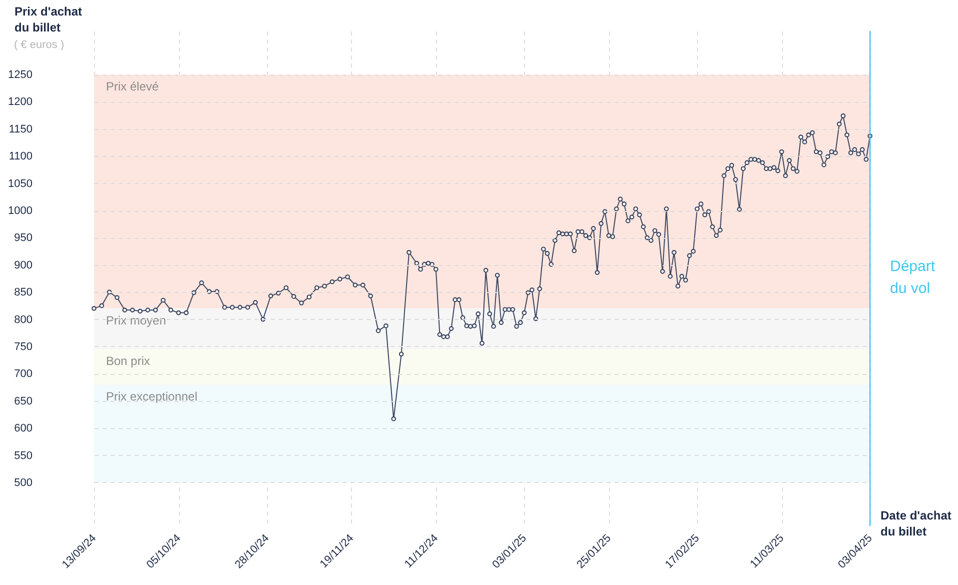 Image resolution: width=958 pixels, height=585 pixels. Describe the element at coordinates (20, 184) in the screenshot. I see `y-tick-label: 1050` at that location.